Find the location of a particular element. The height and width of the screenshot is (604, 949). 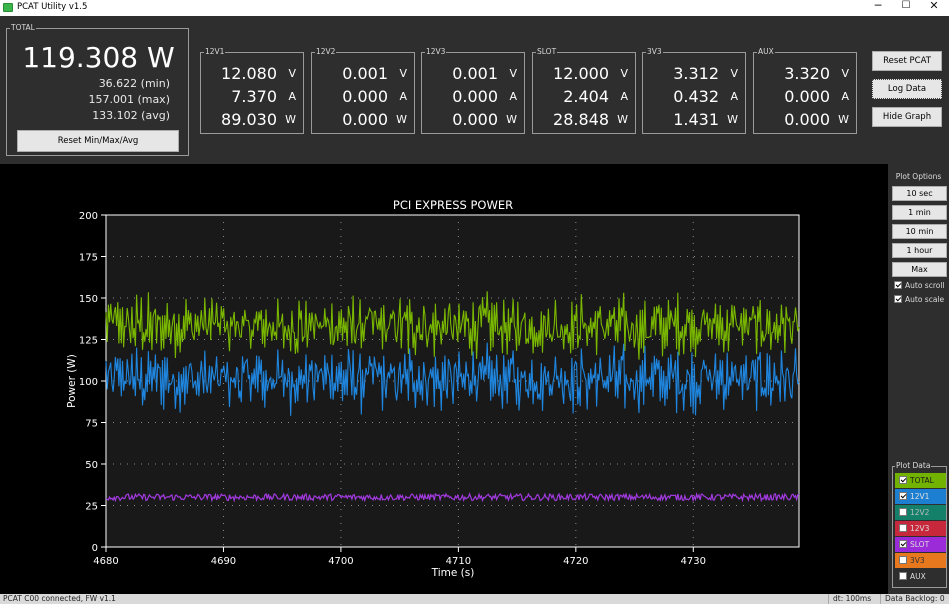

connection-status: PCAT C00 connected, FW v1.1 is located at coordinates (59, 598).